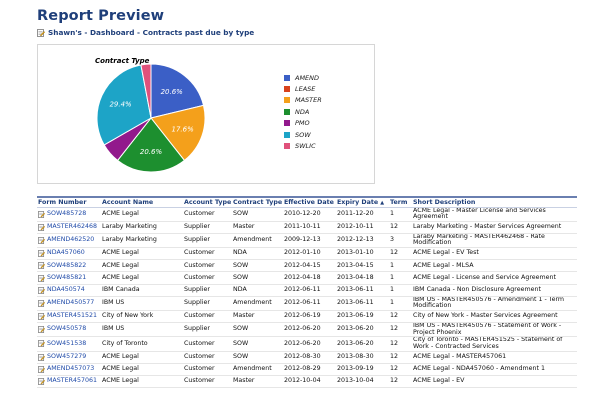 Image resolution: width=612 pixels, height=400 pixels. I want to click on column-header-effective-date: Effective Date, so click(309, 203).